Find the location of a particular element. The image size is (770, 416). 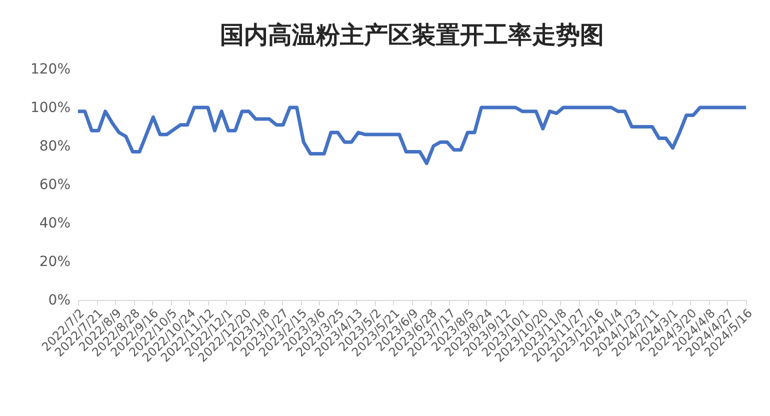

chart-title: 国内高温粉主产区装置开工率走势图 is located at coordinates (412, 34).